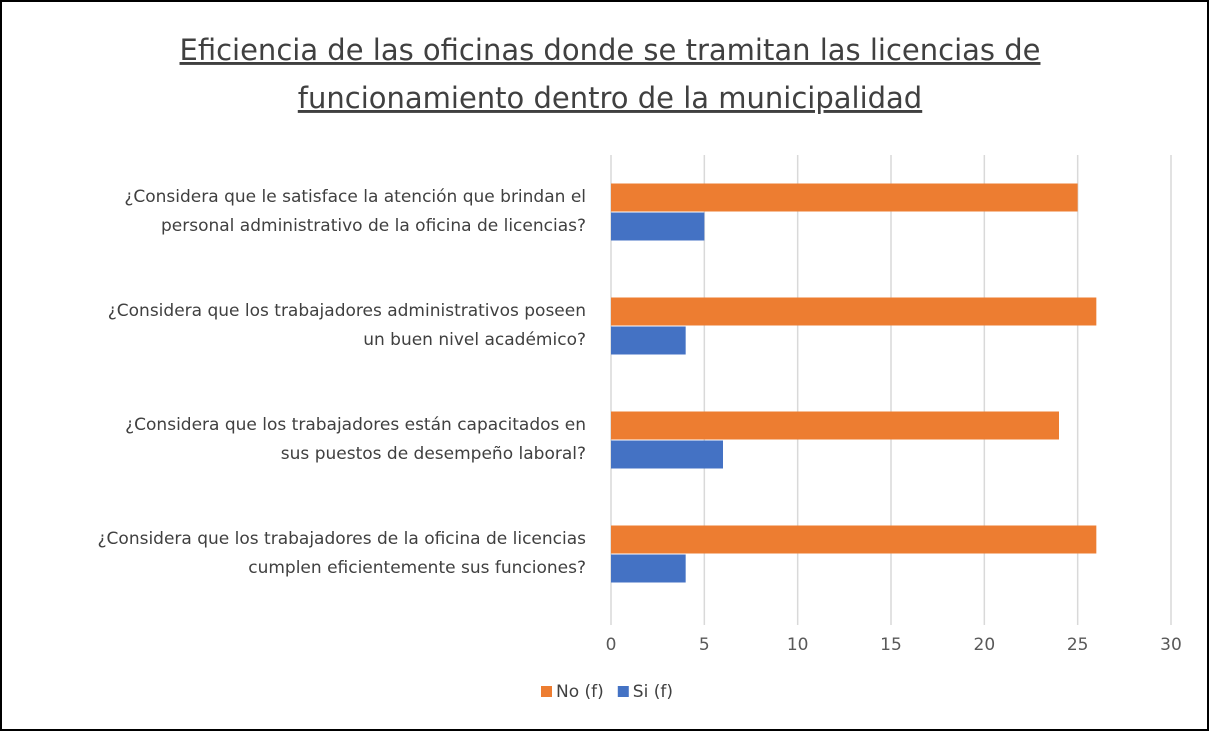 Image resolution: width=1209 pixels, height=731 pixels. What do you see at coordinates (417, 568) in the screenshot?
I see `y-tick-label: cumplen eficientemente sus funciones?` at bounding box center [417, 568].